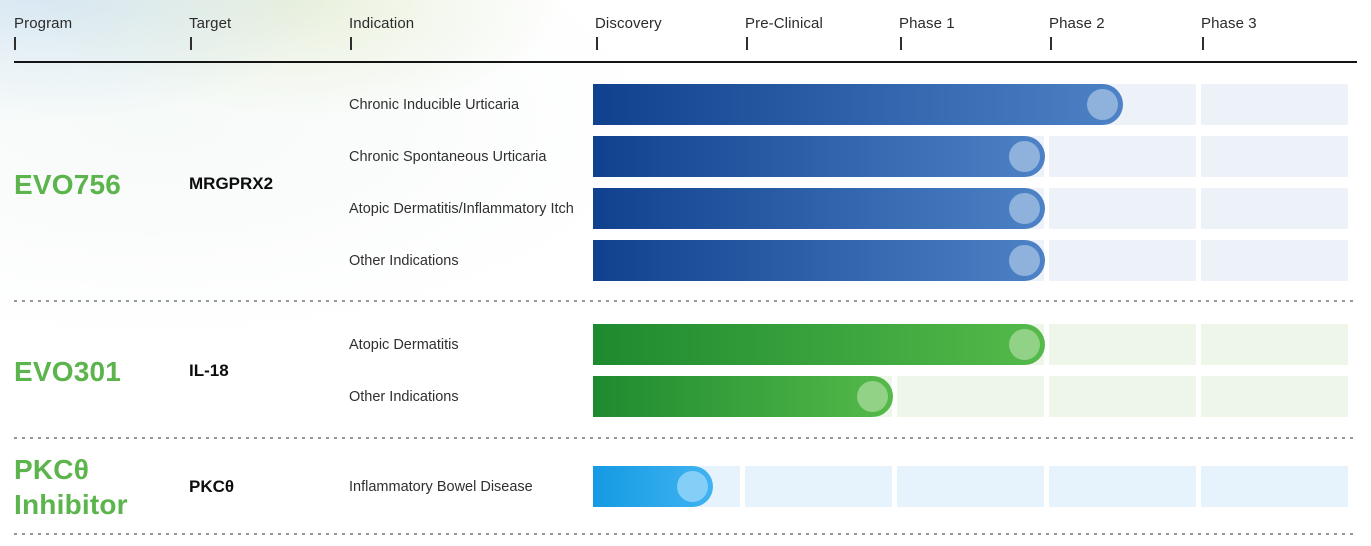 Image resolution: width=1371 pixels, height=546 pixels. I want to click on header-rule, so click(685, 62).